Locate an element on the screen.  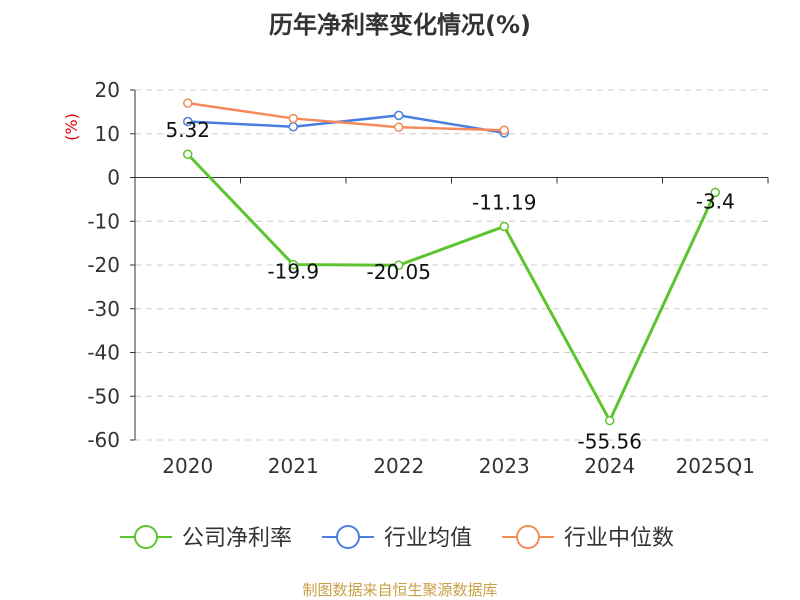
y-tick-label: 10 is located at coordinates (107, 134).